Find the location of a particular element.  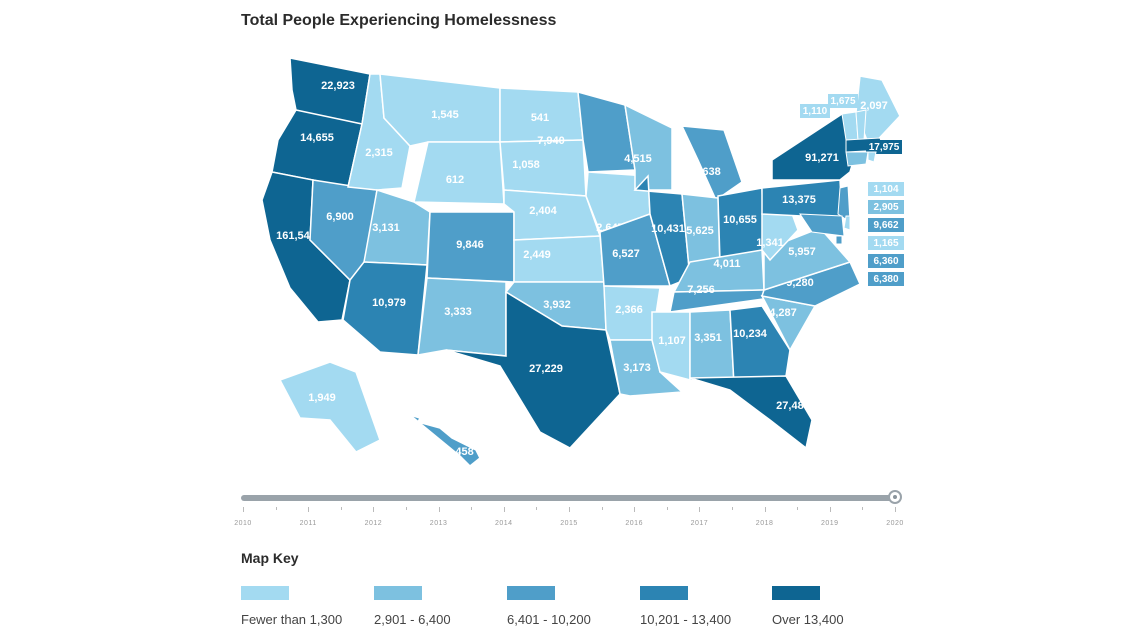

state-nd: 541 is located at coordinates (541, 115).